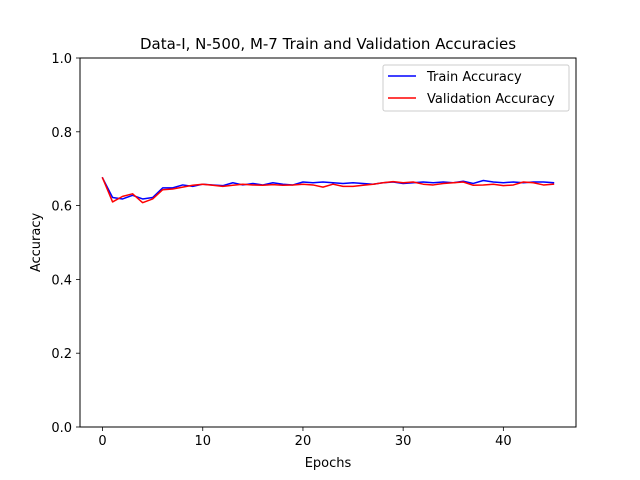 The image size is (640, 480). Describe the element at coordinates (102, 441) in the screenshot. I see `x-tick-label: 0` at that location.